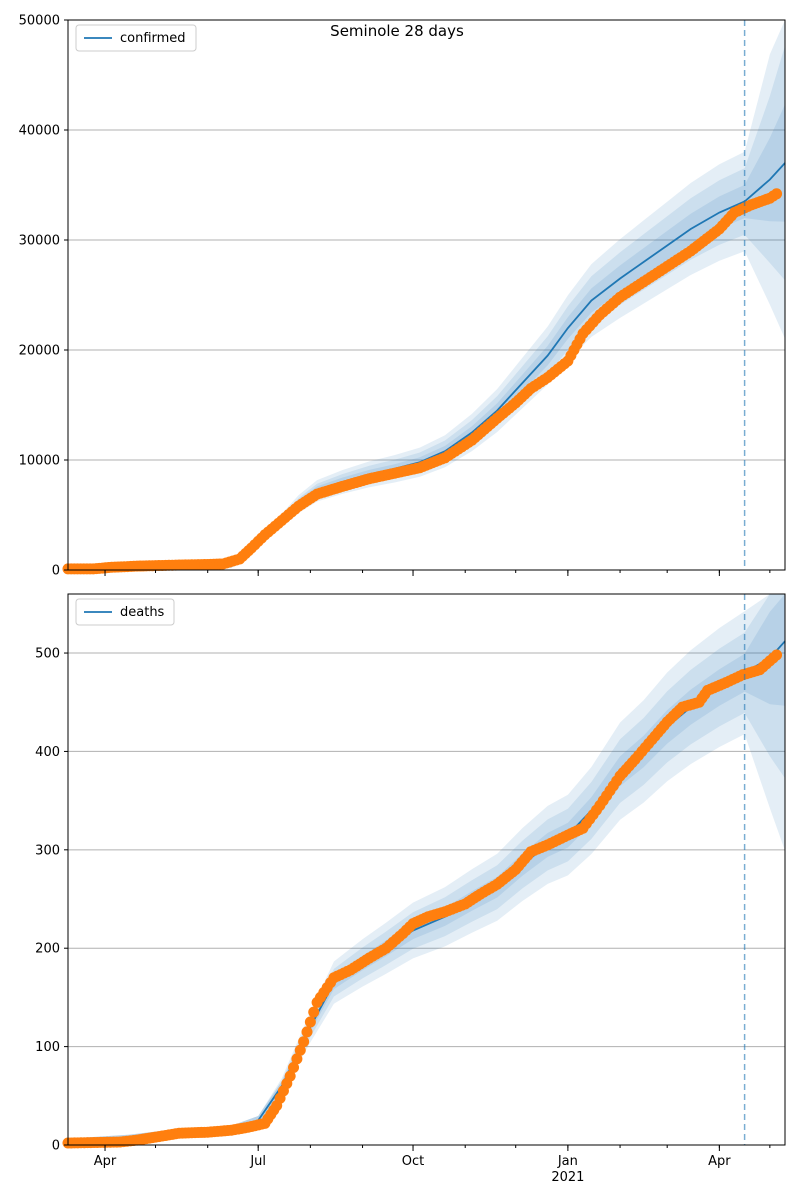  Describe the element at coordinates (153, 38) in the screenshot. I see `legend-label: confirmed` at that location.